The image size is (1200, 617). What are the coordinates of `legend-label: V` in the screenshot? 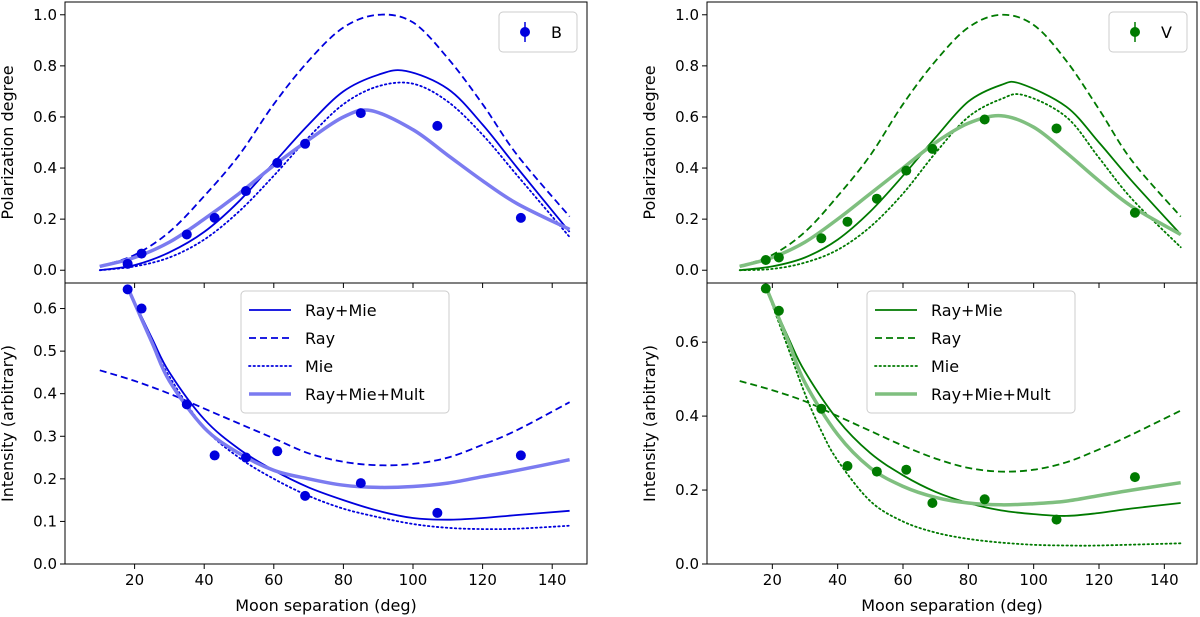 It's located at (1166, 32).